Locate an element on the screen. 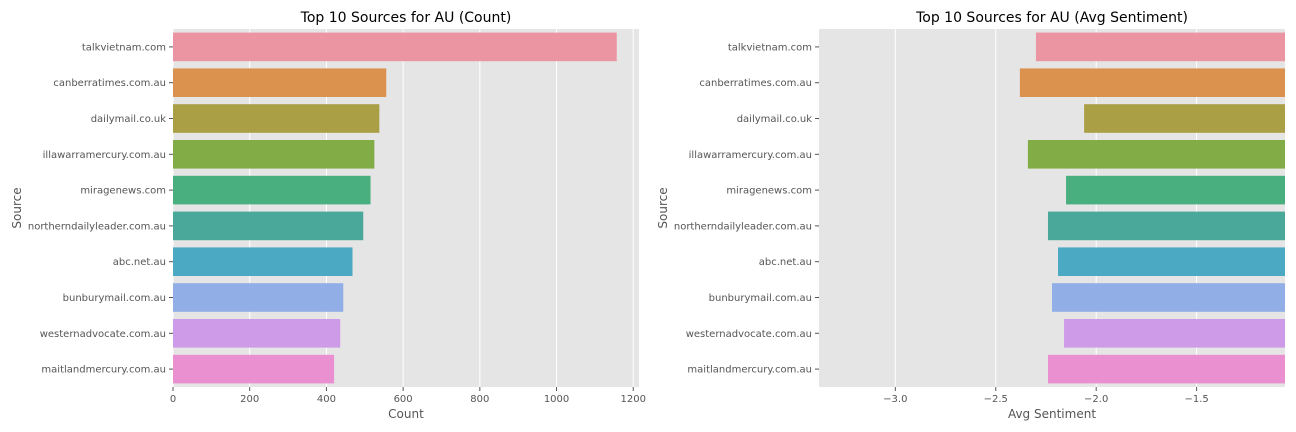 The width and height of the screenshot is (1296, 432). count-x-tick-label: 200 is located at coordinates (249, 399).